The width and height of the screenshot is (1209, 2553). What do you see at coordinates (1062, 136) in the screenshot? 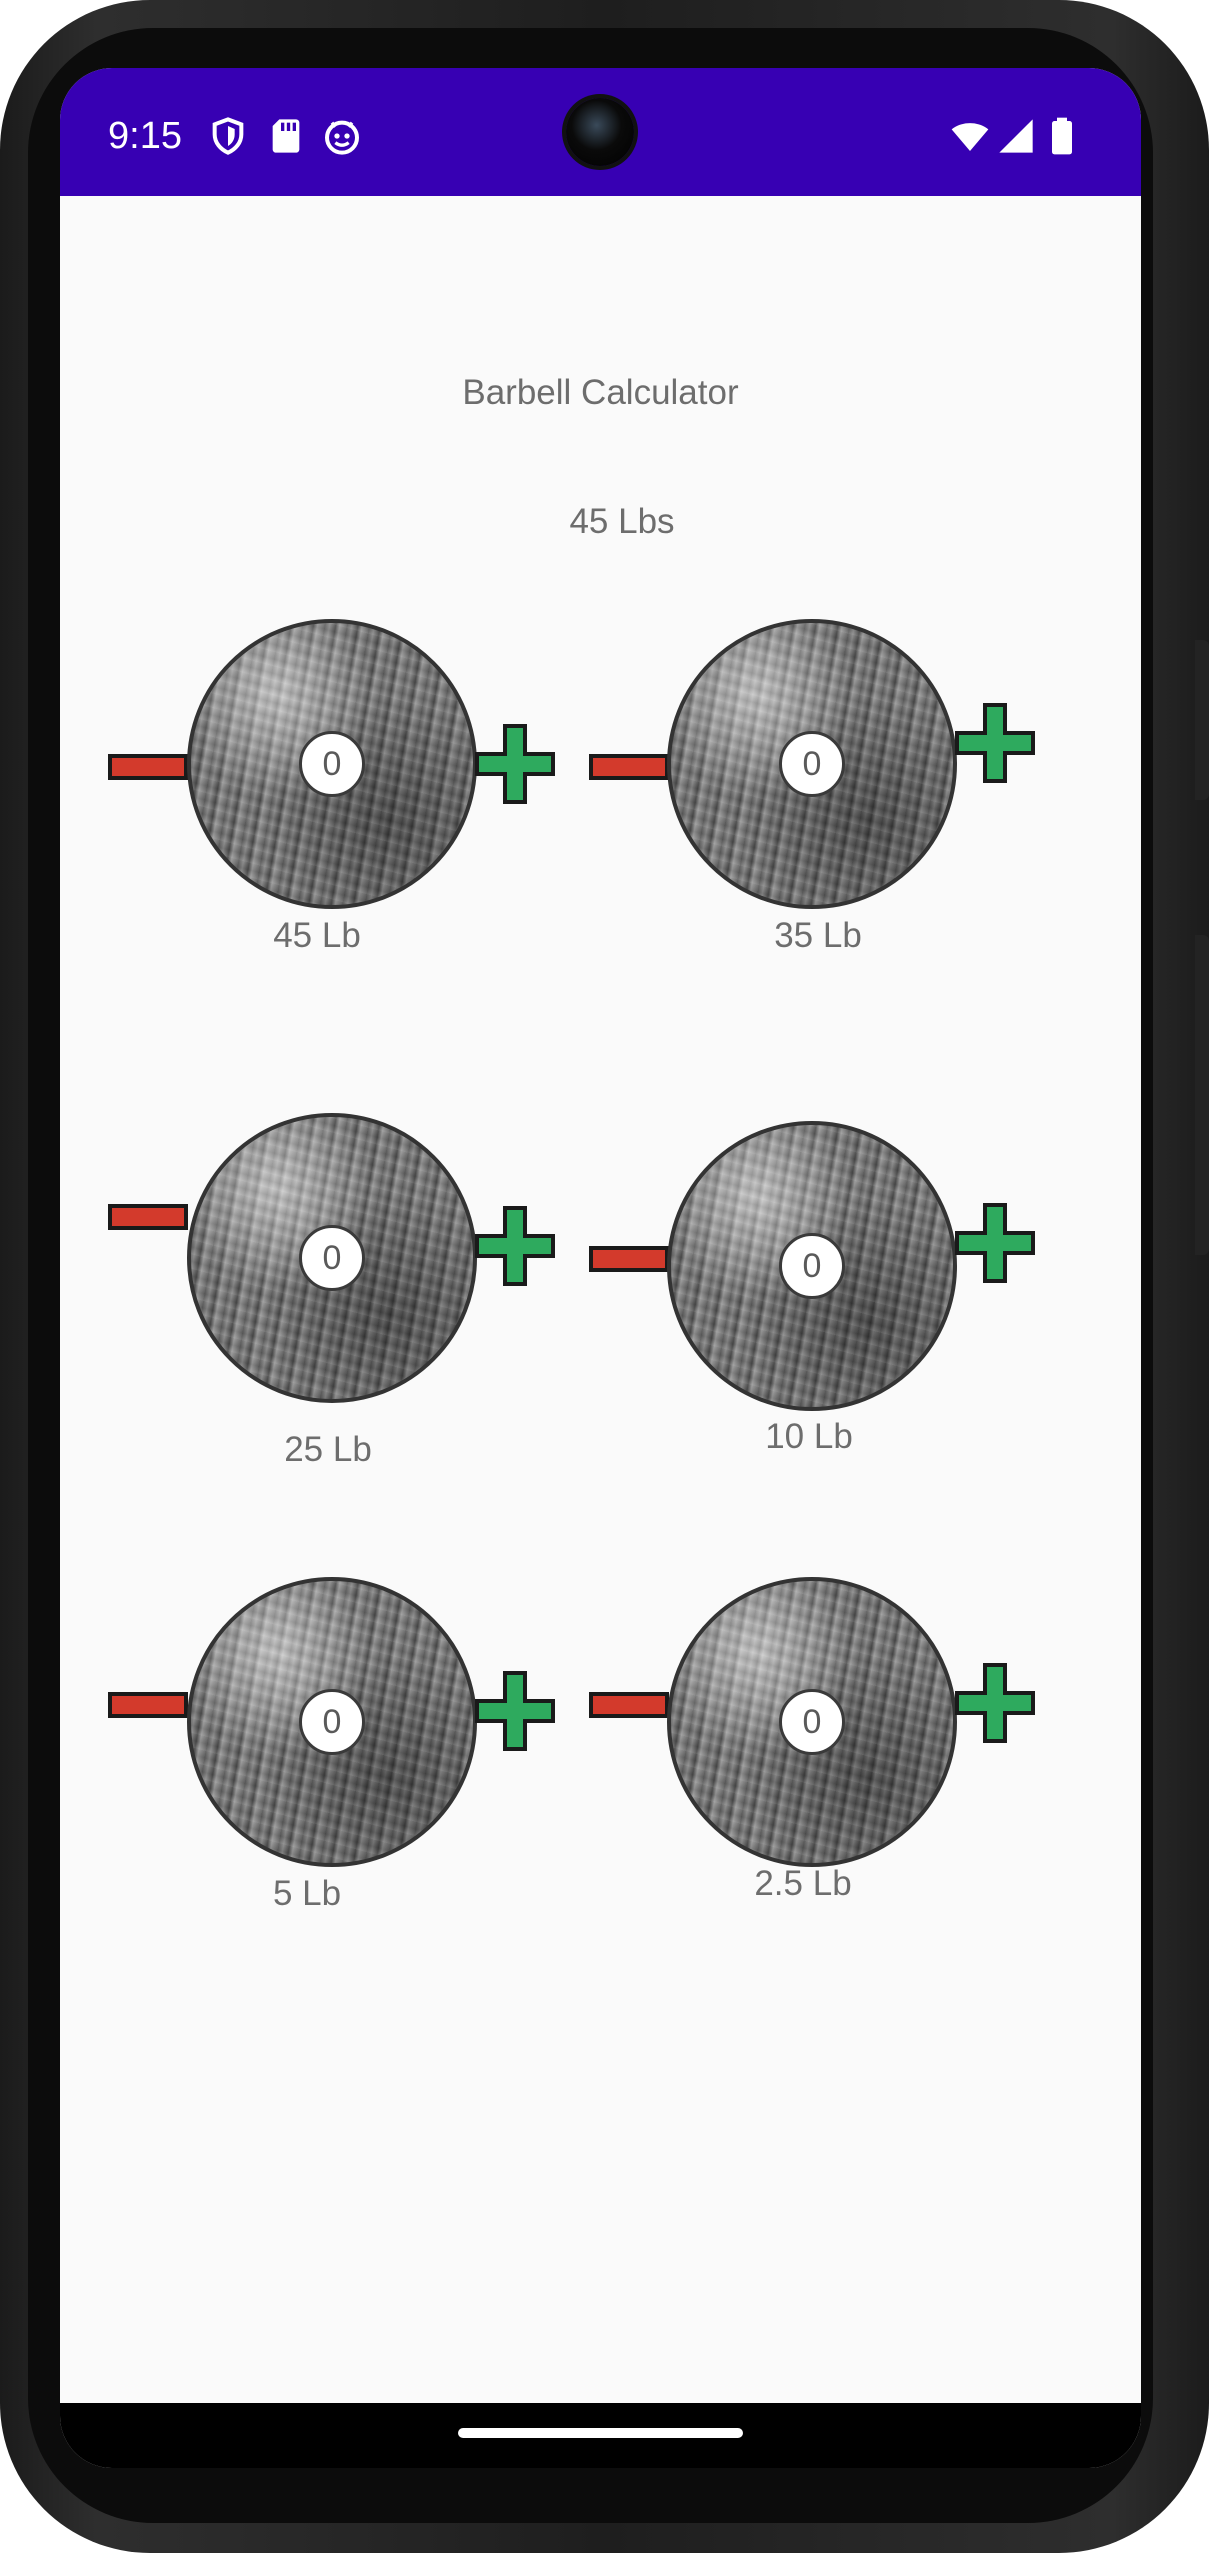
I see `battery-icon` at bounding box center [1062, 136].